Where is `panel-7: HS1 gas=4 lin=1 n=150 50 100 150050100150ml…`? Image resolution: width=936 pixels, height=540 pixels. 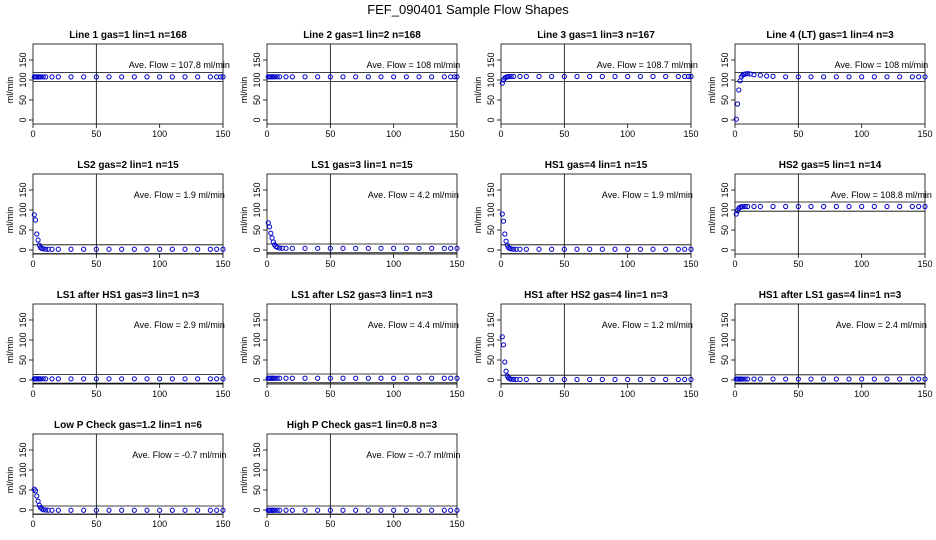
panel-7: HS1 gas=4 lin=1 n=150 50 100 150050100150ml… is located at coordinates (586, 214).